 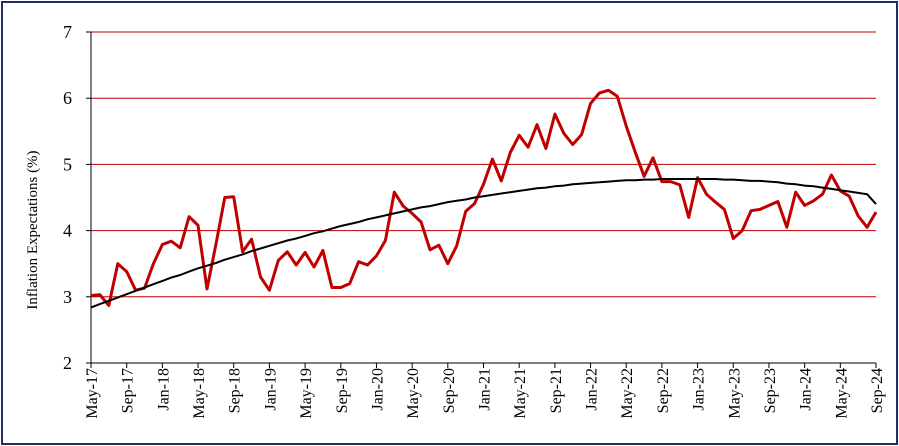 I want to click on y-tick-label: 4, so click(x=67, y=231).